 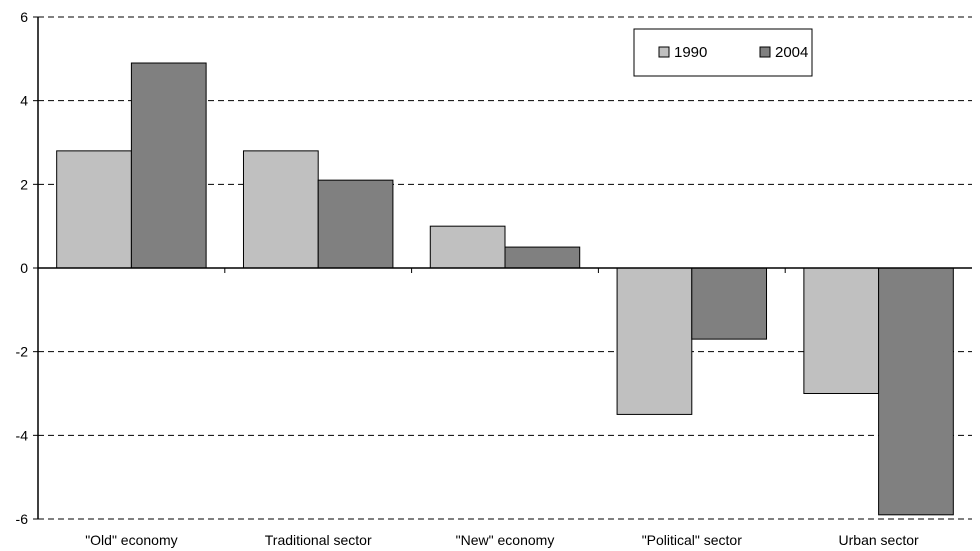 I want to click on x-category-label: "Political" sector, so click(x=692, y=540).